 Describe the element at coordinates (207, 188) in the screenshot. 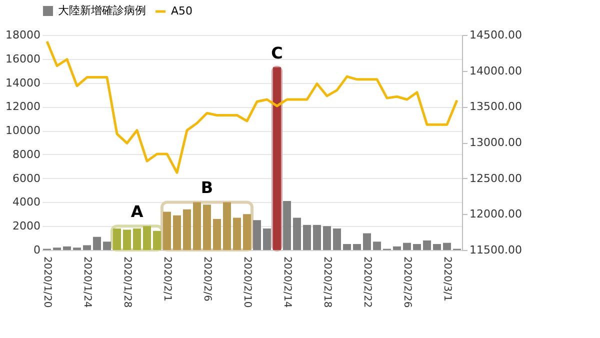

I see `annotation: B` at that location.